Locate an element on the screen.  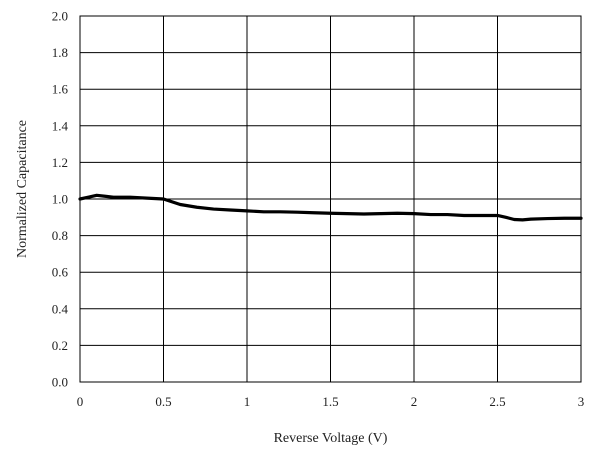
x-tick-label: 2.5 is located at coordinates (497, 401).